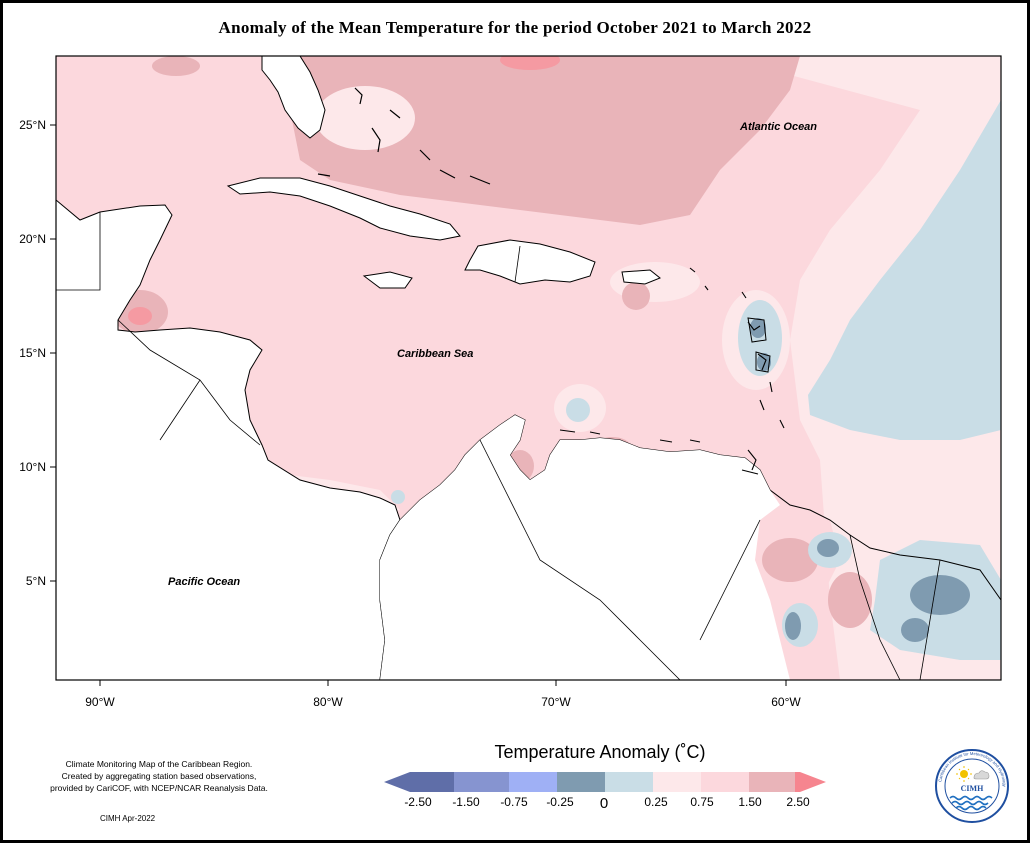 This screenshot has height=843, width=1030. I want to click on lon-tick-80w: 80°W, so click(328, 702).